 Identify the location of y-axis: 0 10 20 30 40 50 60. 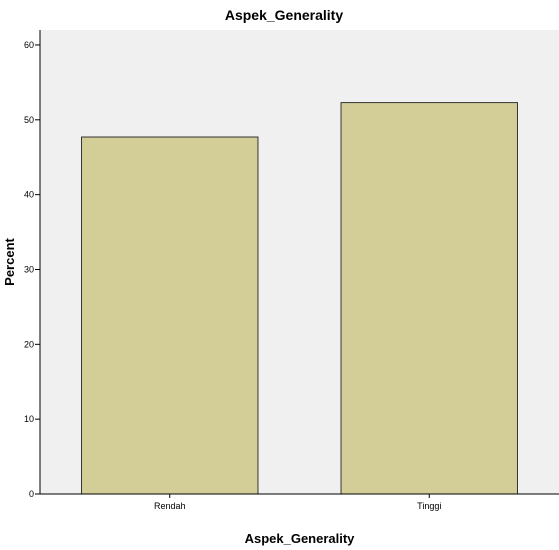
(32, 264).